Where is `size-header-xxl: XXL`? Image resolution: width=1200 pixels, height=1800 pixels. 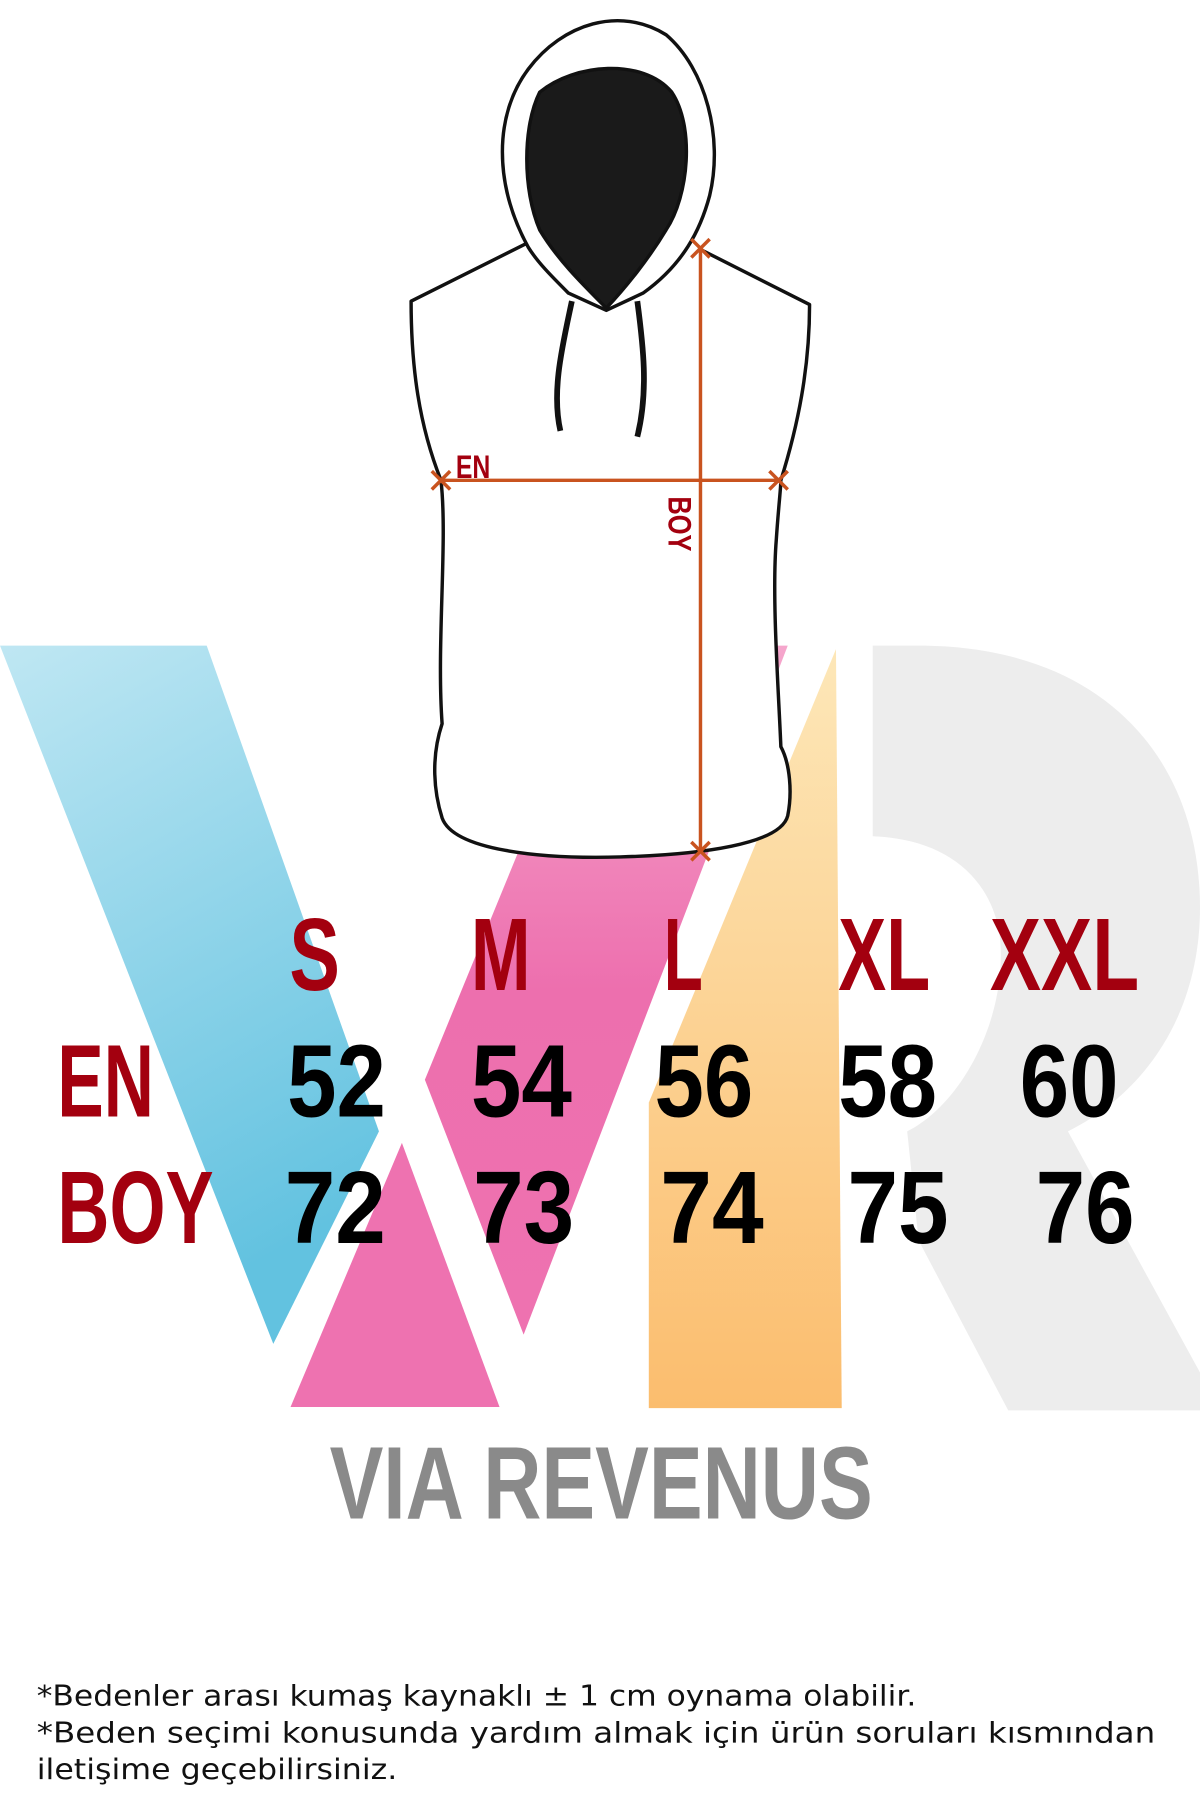
size-header-xxl: XXL is located at coordinates (1064, 954).